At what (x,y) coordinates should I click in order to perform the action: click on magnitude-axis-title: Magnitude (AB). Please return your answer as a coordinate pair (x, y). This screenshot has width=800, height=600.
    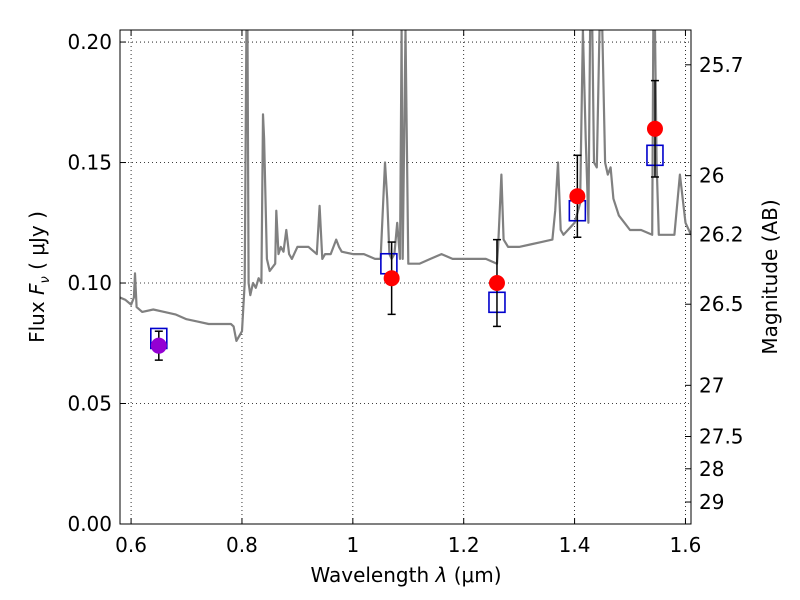
    Looking at the image, I should click on (770, 276).